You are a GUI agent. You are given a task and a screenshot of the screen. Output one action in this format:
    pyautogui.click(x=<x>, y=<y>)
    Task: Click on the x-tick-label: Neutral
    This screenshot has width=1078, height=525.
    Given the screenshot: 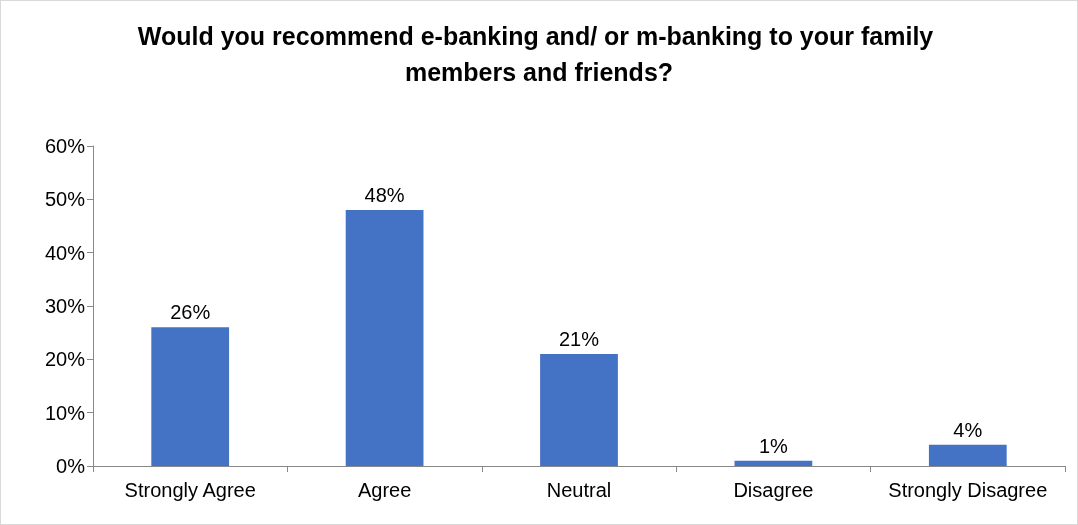 What is the action you would take?
    pyautogui.click(x=579, y=490)
    